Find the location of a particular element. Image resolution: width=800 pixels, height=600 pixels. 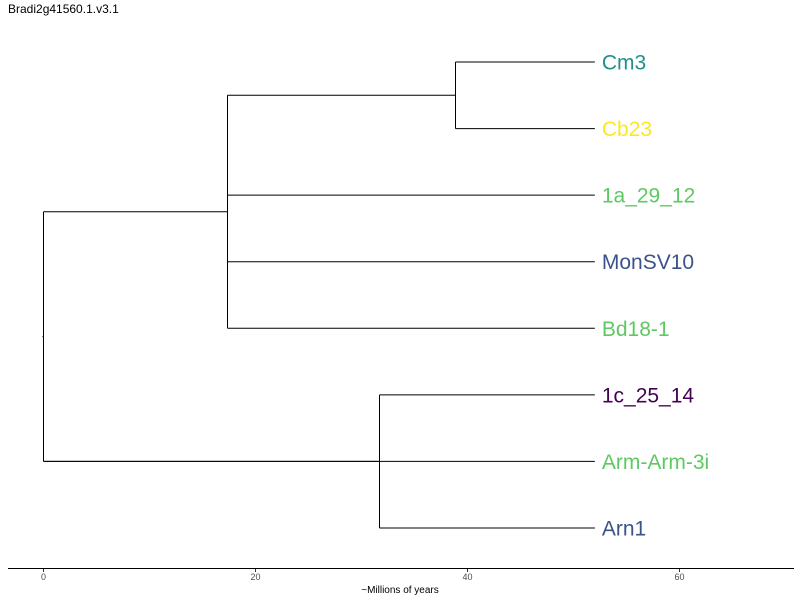

tip-label: Cb23 is located at coordinates (627, 129).